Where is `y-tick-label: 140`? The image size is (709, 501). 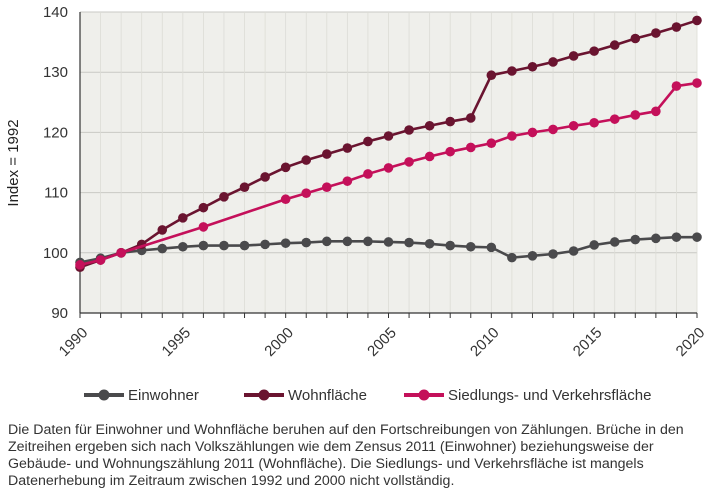 y-tick-label: 140 is located at coordinates (55, 12).